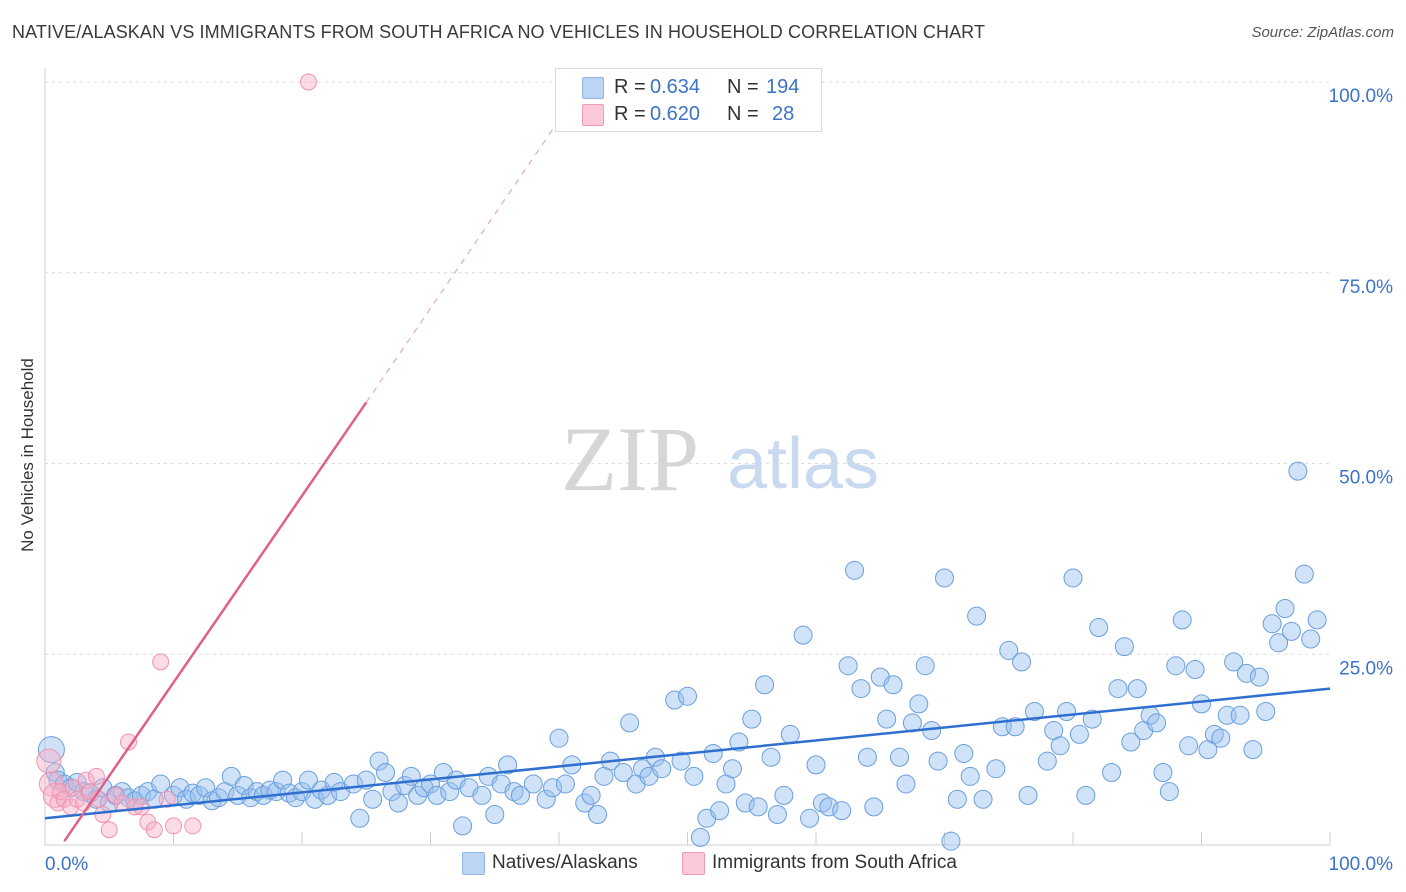  What do you see at coordinates (834, 862) in the screenshot?
I see `bottom-legend-label-immigrants: Immigrants from South Africa` at bounding box center [834, 862].